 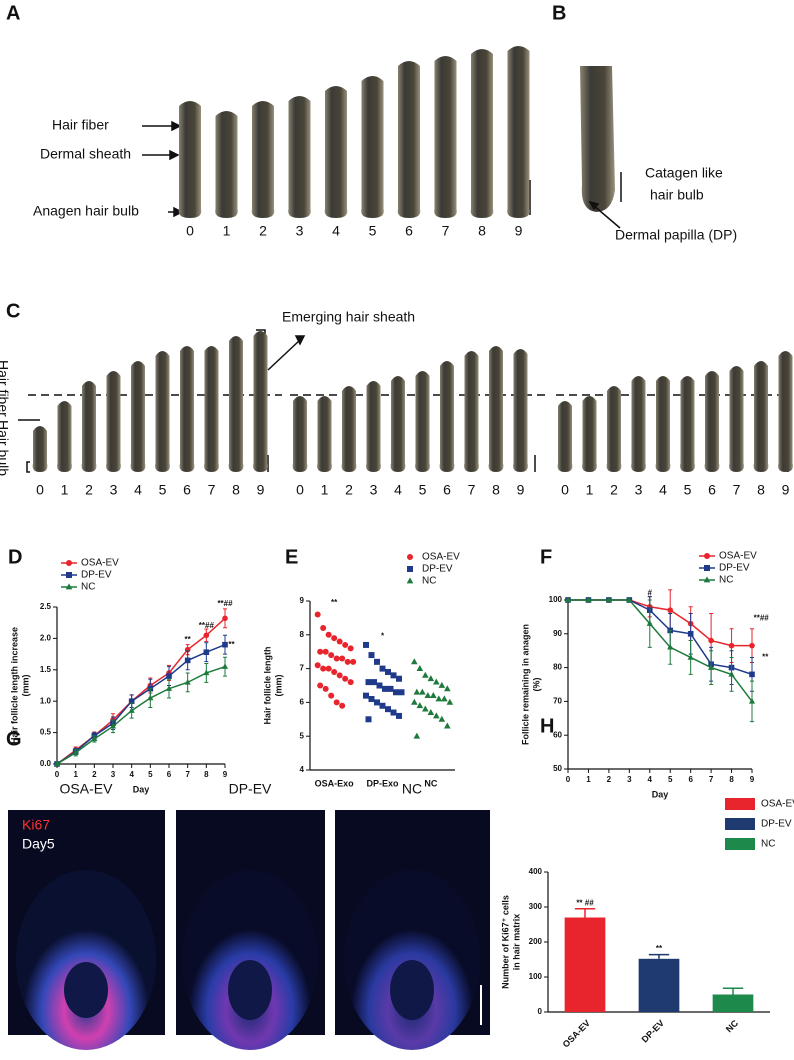 What do you see at coordinates (496, 490) in the screenshot?
I see `follicle-number: 8` at bounding box center [496, 490].